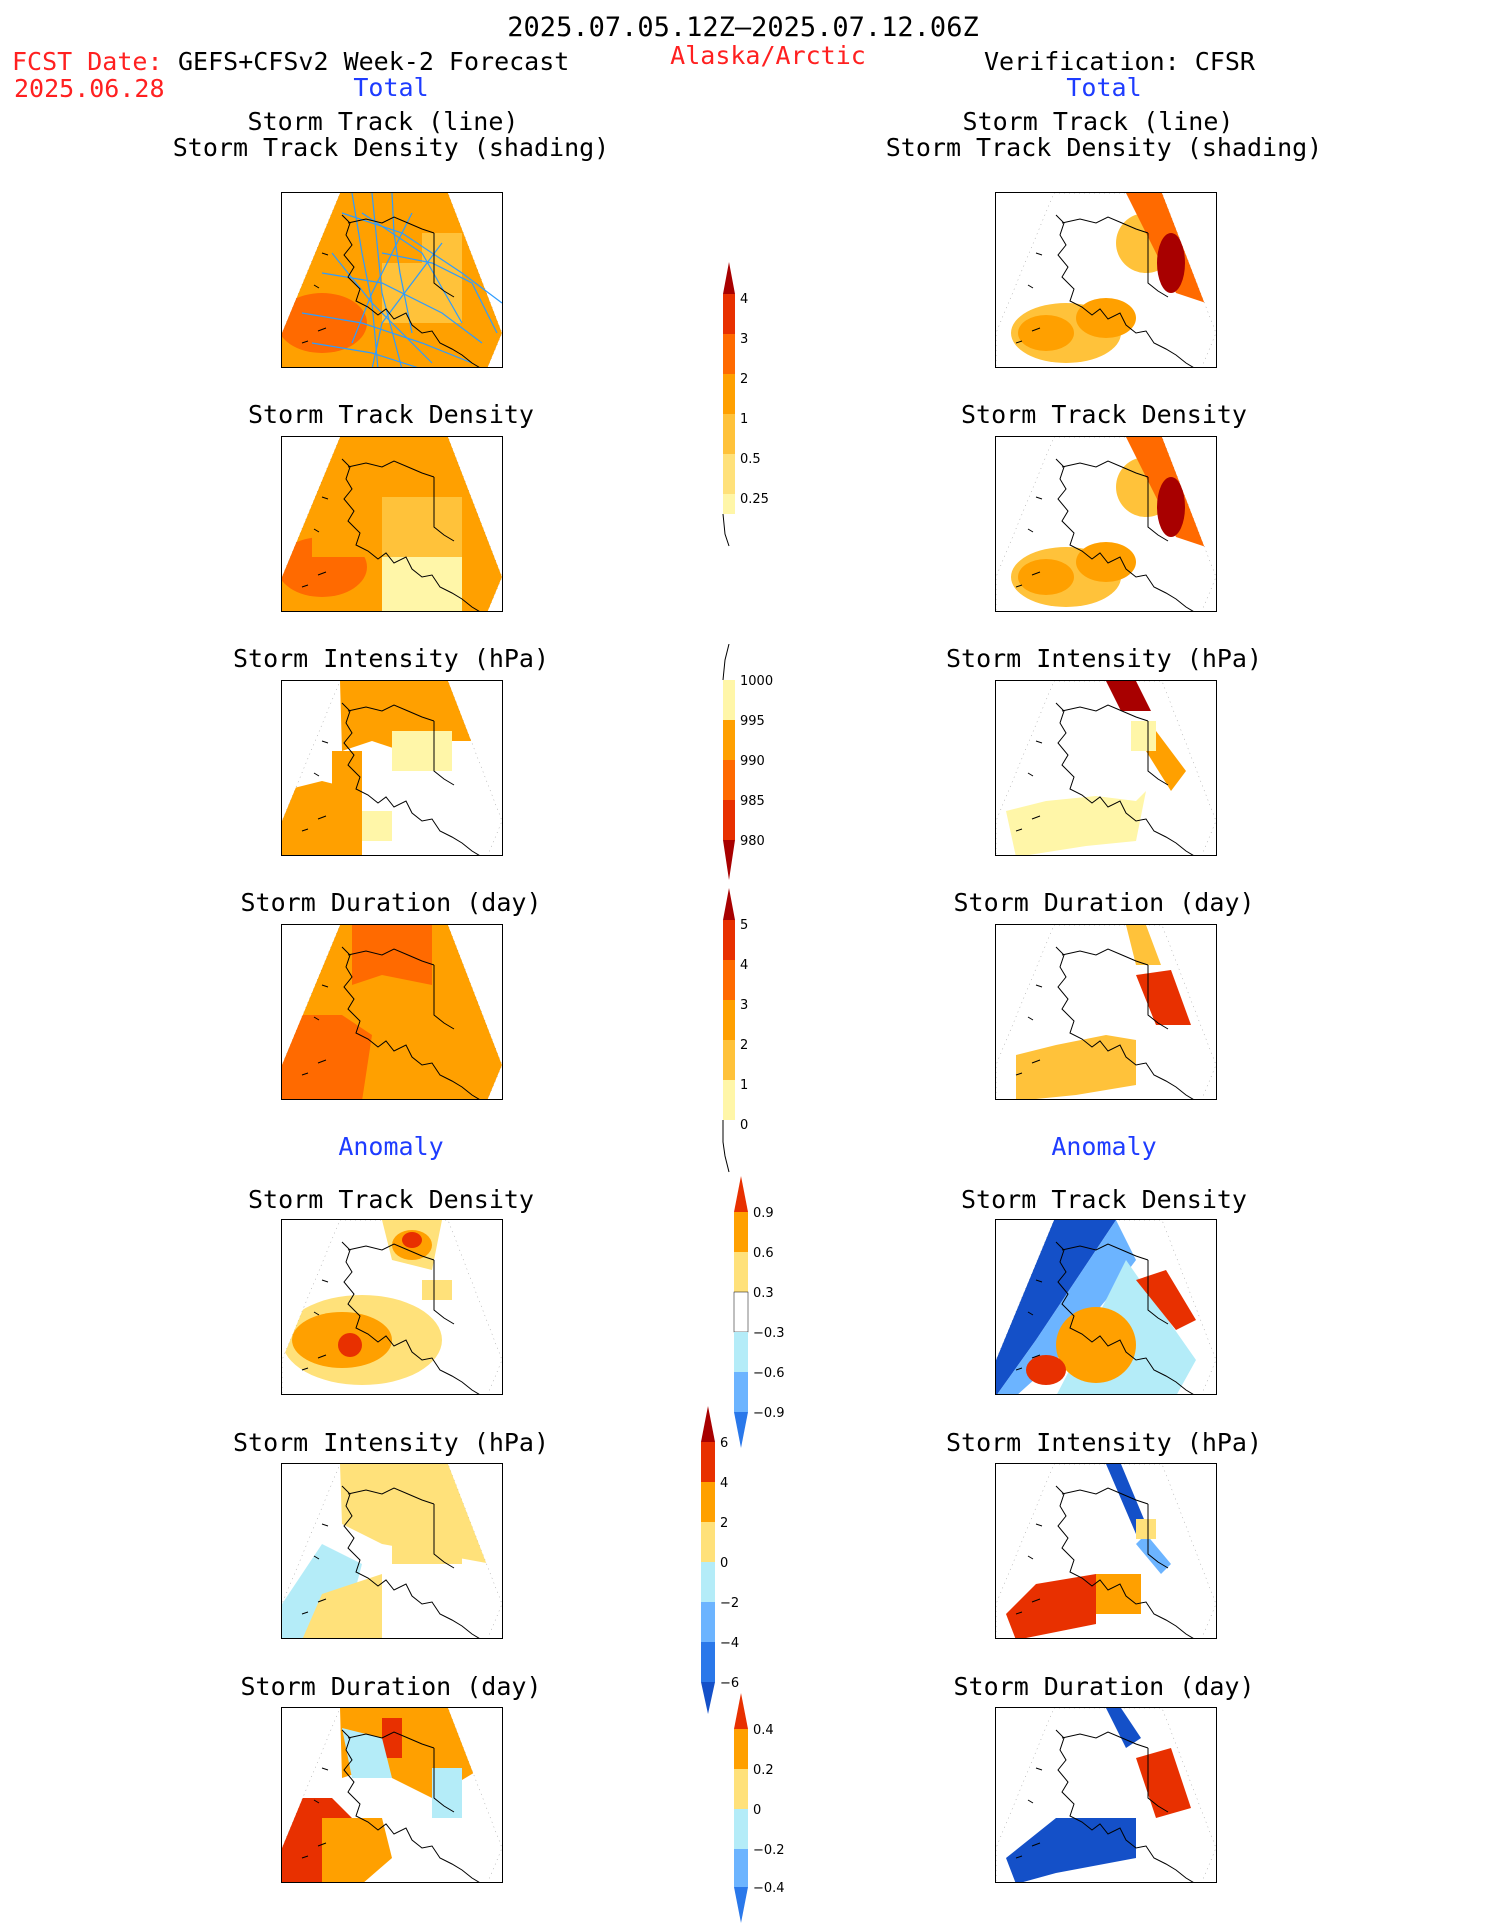 Image resolution: width=1487 pixels, height=1925 pixels. What do you see at coordinates (735, 1030) in the screenshot?
I see `colorbar-duration-total: 5 4 3 2 1 0` at bounding box center [735, 1030].